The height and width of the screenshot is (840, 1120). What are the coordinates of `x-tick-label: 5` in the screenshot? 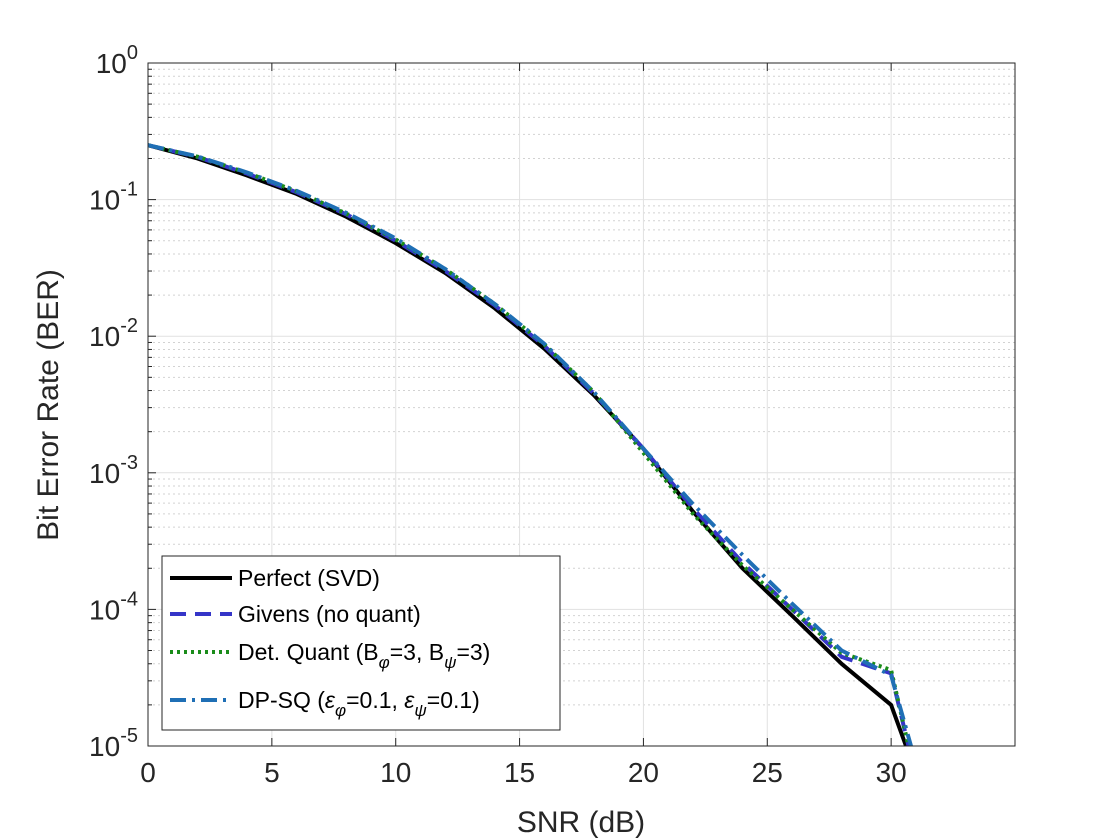 It's located at (272, 772).